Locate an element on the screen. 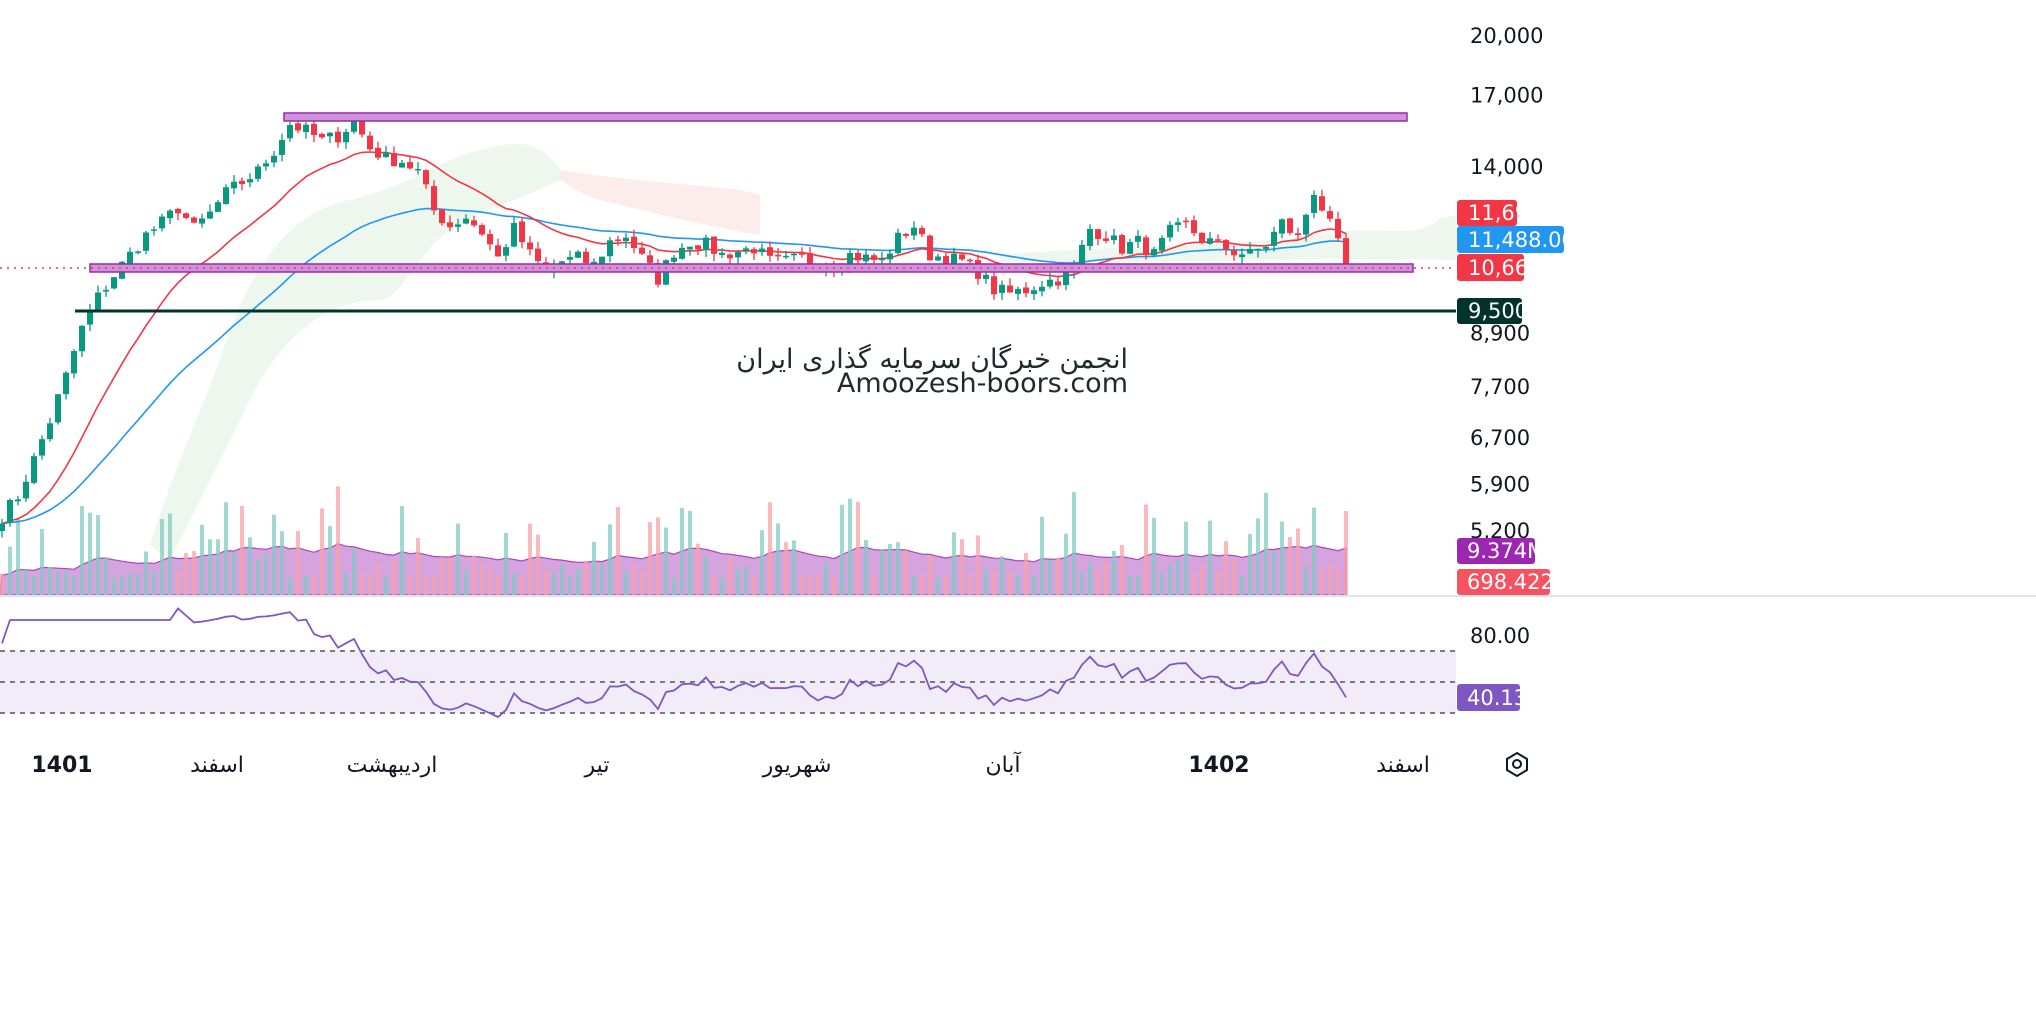  support-zone is located at coordinates (751, 268).